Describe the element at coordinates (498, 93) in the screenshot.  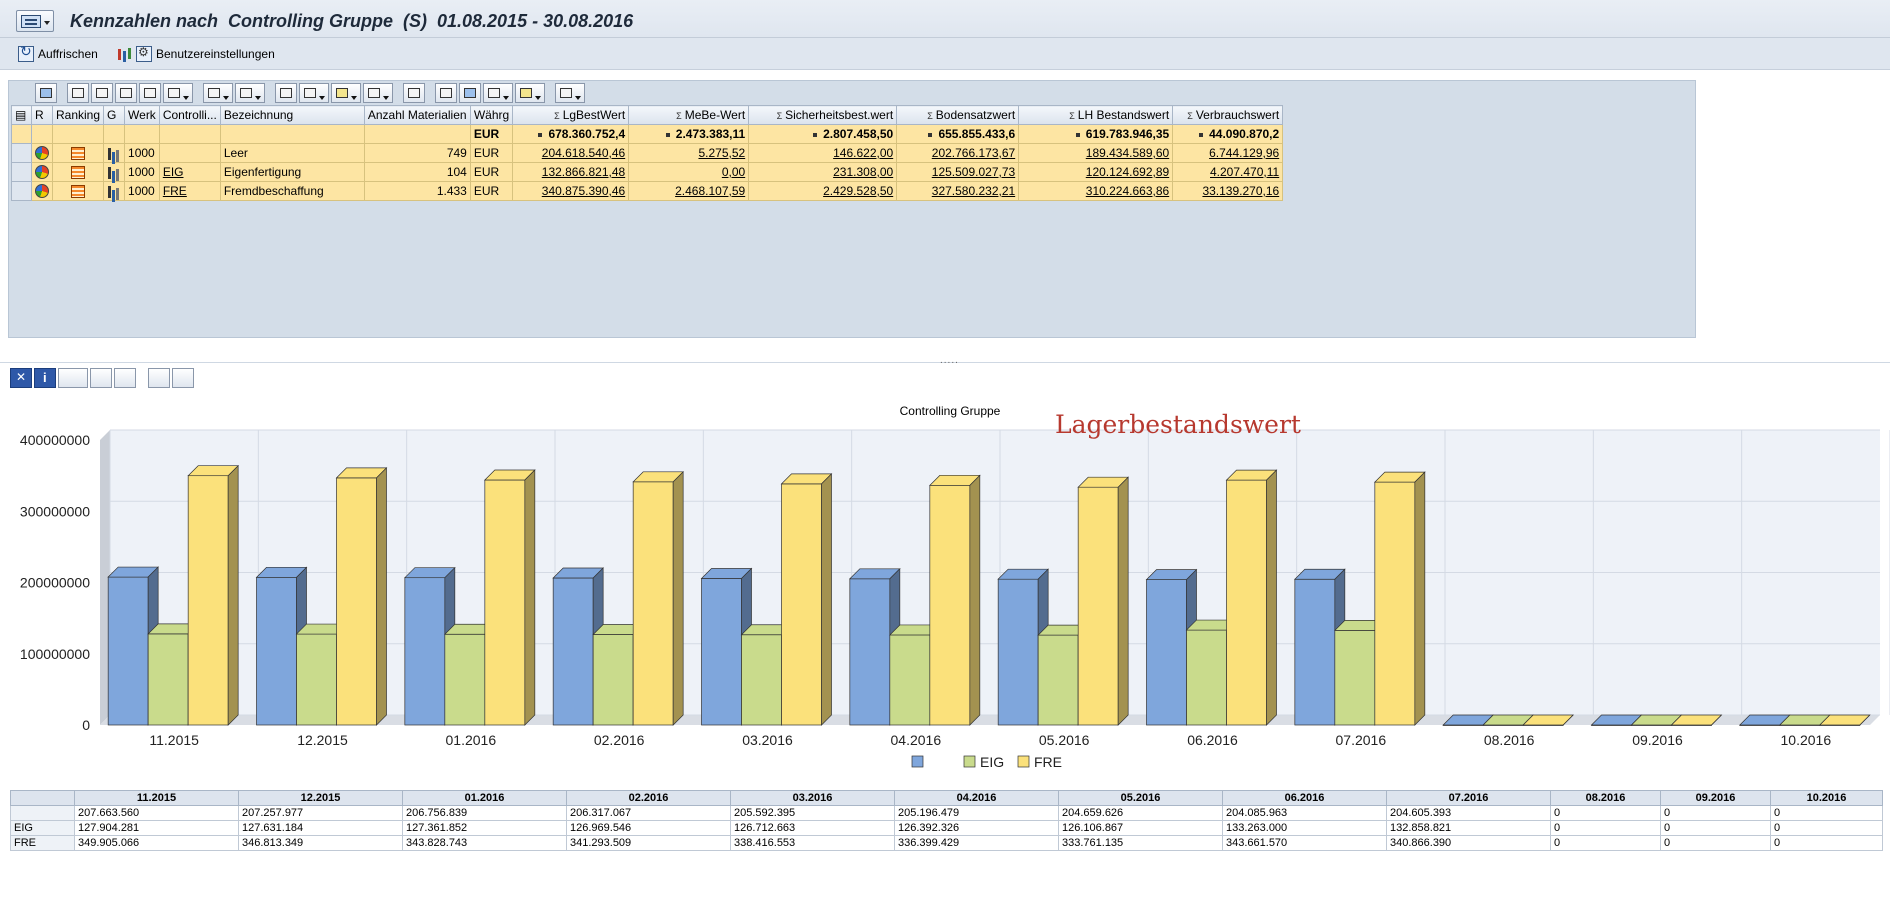
I see `split-button` at that location.